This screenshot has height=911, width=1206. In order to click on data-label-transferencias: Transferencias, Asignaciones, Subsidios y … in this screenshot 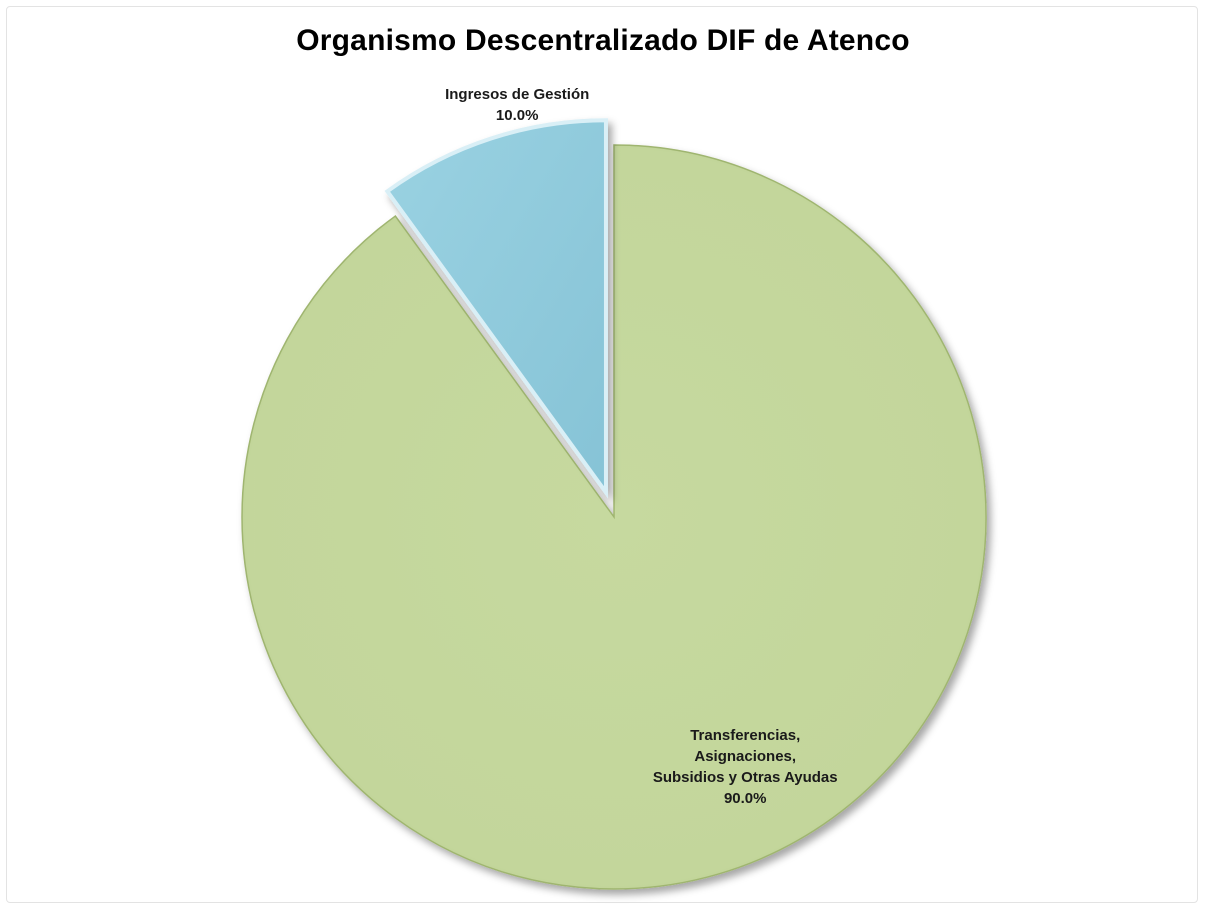, I will do `click(745, 767)`.